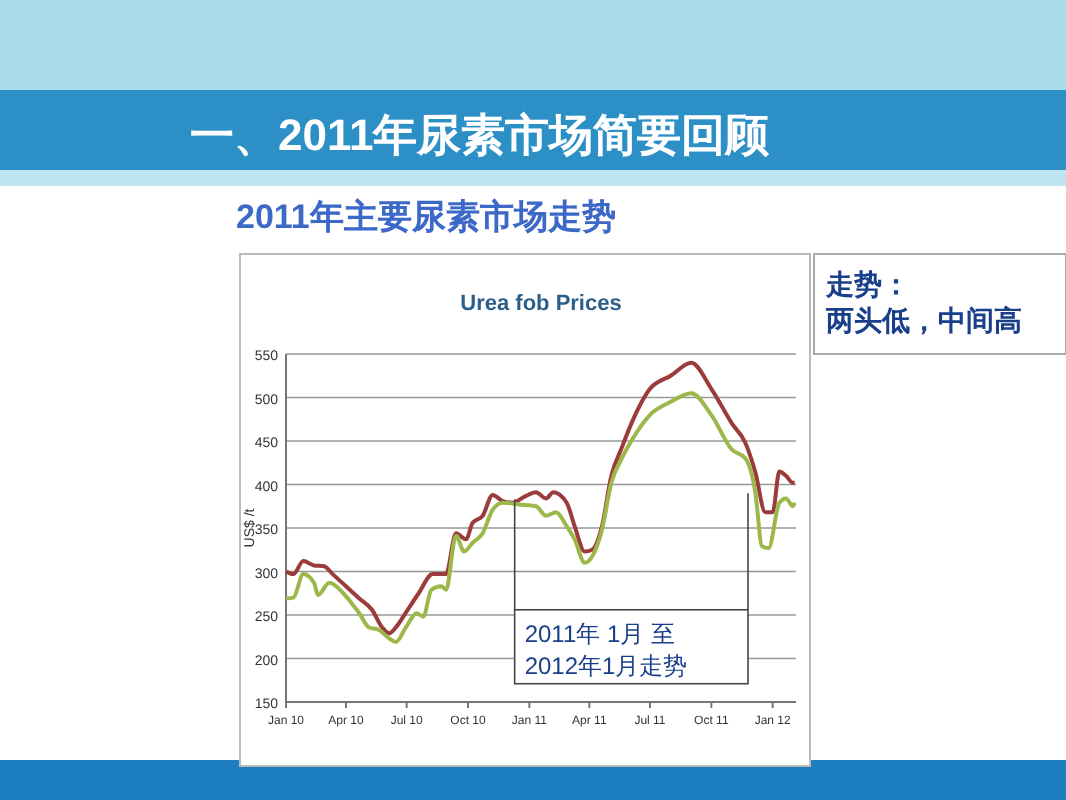 This screenshot has width=1066, height=800. I want to click on text: 2011年主要尿素市场走势, so click(426, 217).